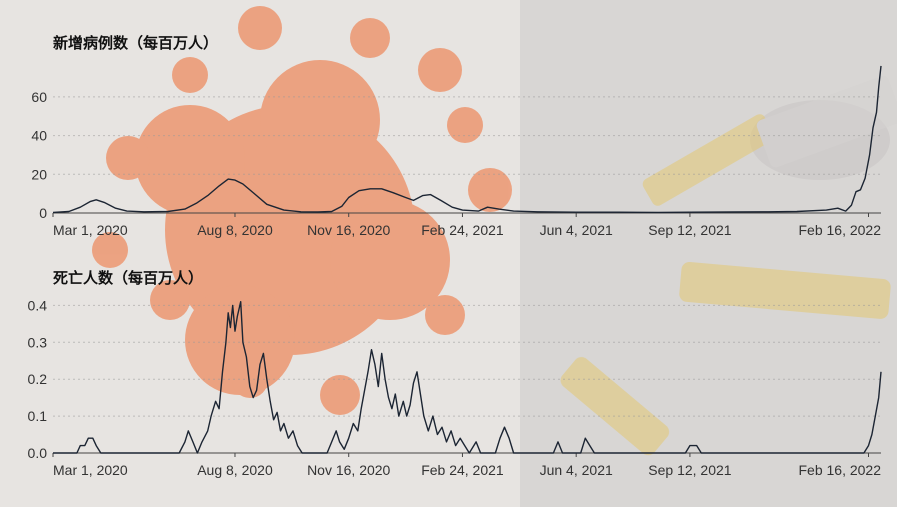  I want to click on cases-x-tick-label: Aug 8, 2020, so click(235, 230).